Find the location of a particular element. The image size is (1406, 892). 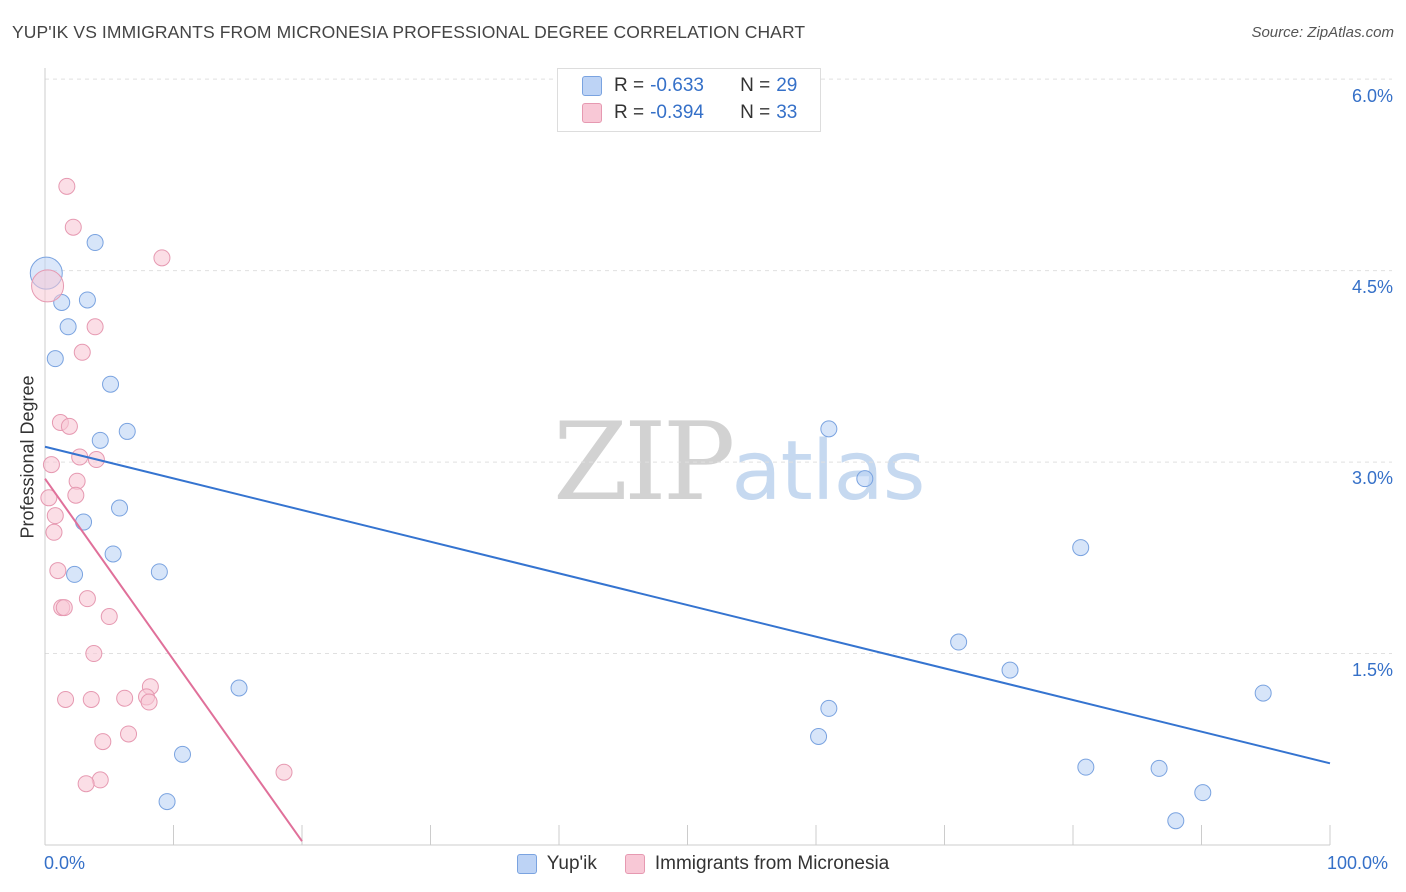

legend-item-micronesia: Immigrants from Micronesia is located at coordinates (757, 864).